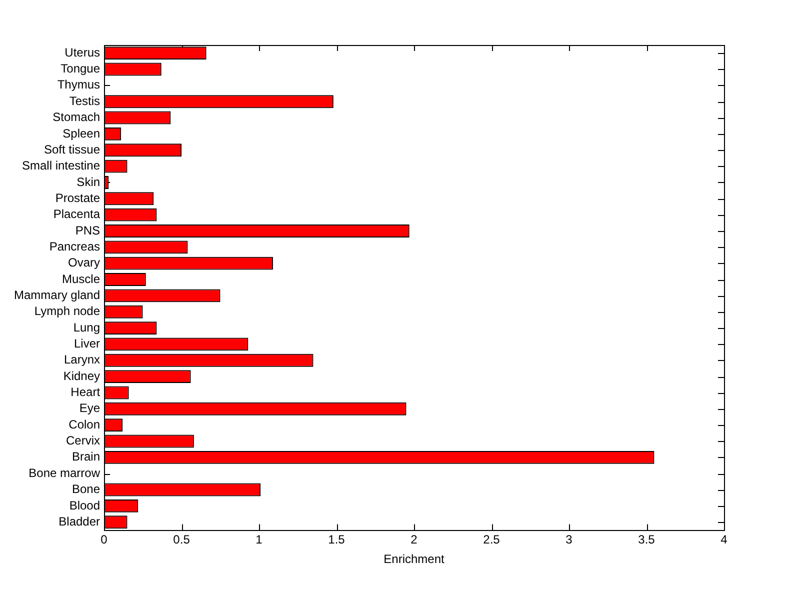 The image size is (800, 599). What do you see at coordinates (76, 117) in the screenshot?
I see `y-tick-label: Stomach` at bounding box center [76, 117].